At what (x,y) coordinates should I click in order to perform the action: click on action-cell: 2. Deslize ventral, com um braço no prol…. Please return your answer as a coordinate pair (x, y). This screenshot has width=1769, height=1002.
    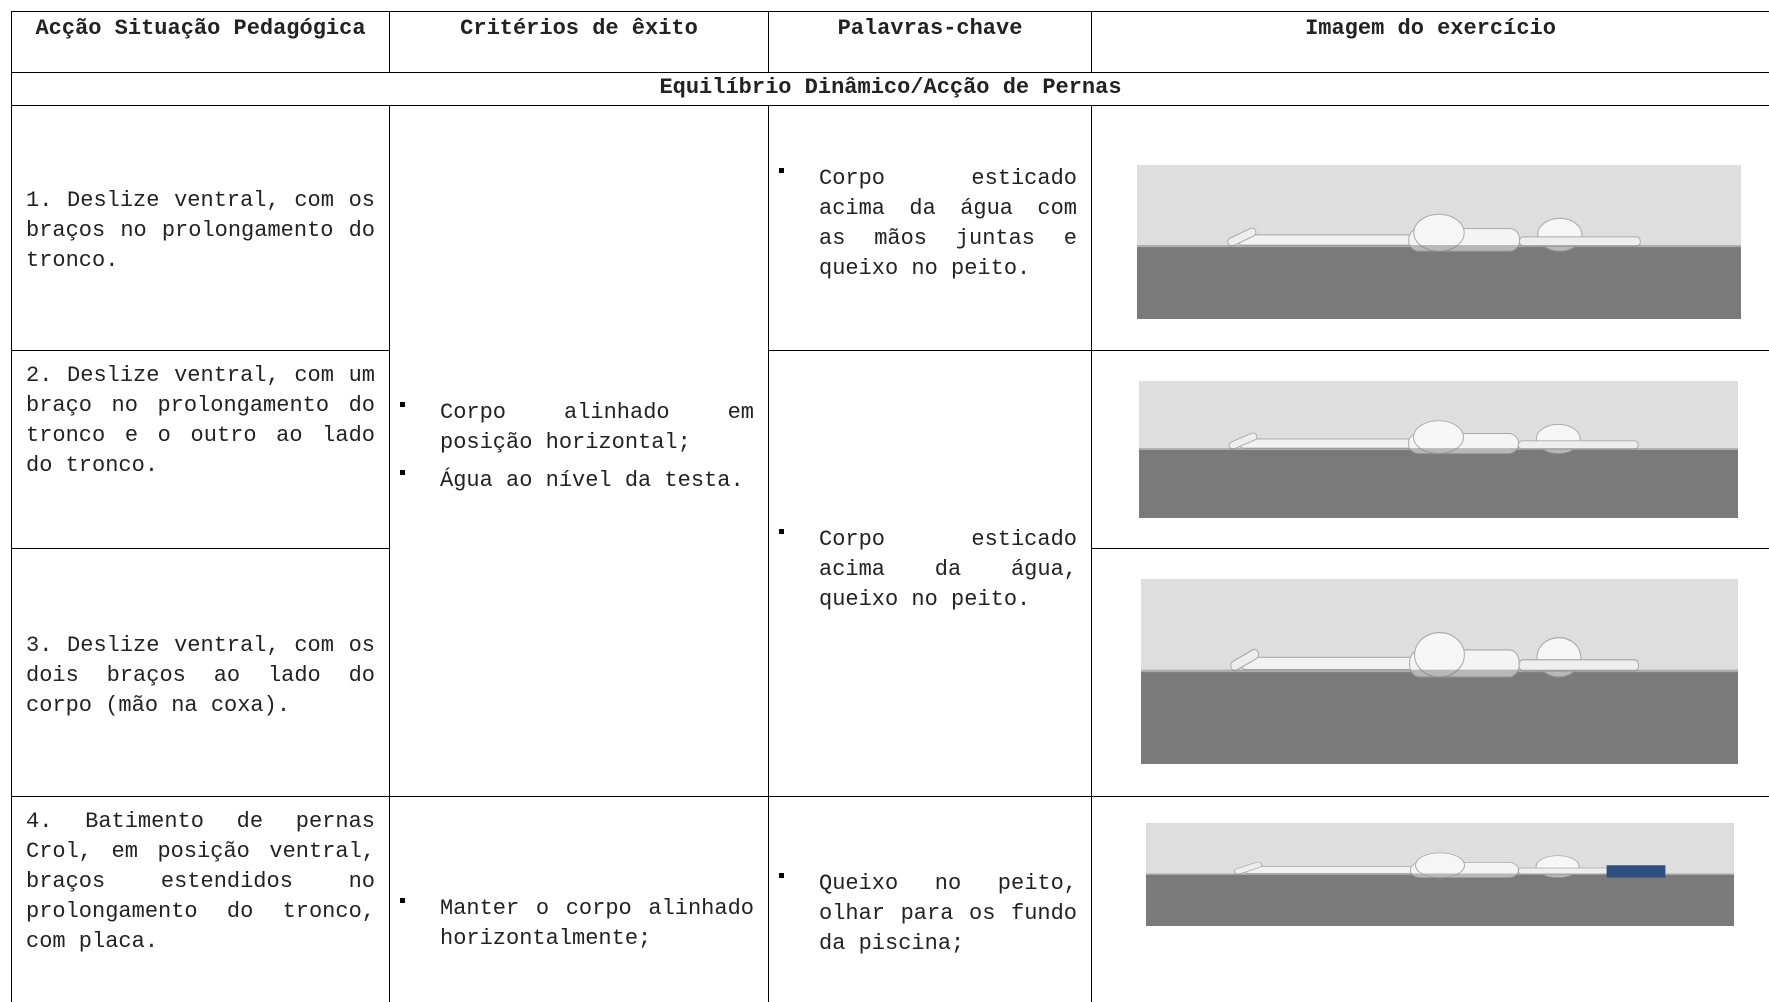
    Looking at the image, I should click on (200, 449).